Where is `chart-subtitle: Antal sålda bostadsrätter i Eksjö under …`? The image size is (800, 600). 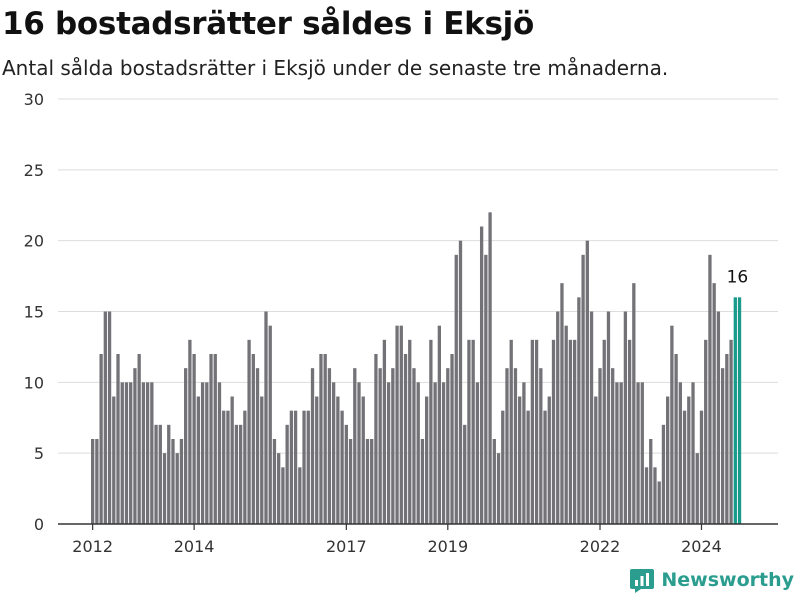 chart-subtitle: Antal sålda bostadsrätter i Eksjö under … is located at coordinates (335, 68).